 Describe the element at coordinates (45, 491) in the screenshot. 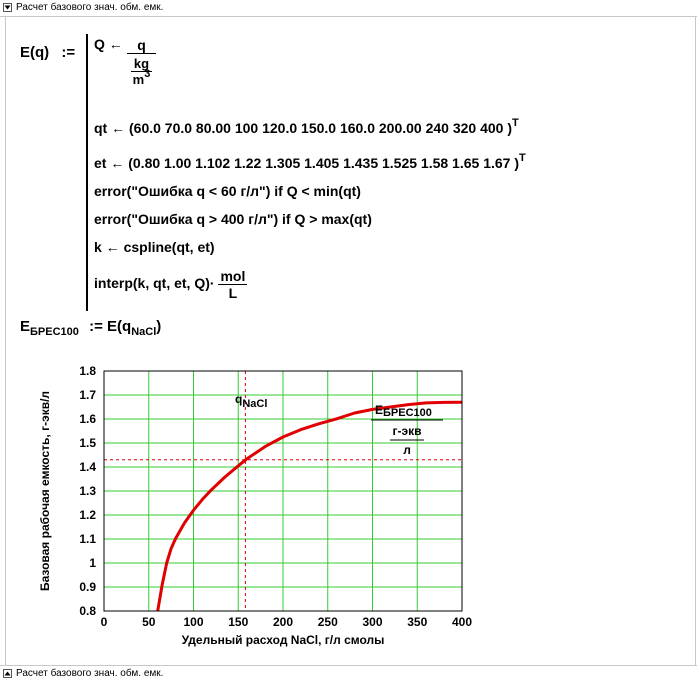

I see `y-axis-label: Базовая рабочая емкость, г-экв/л` at that location.